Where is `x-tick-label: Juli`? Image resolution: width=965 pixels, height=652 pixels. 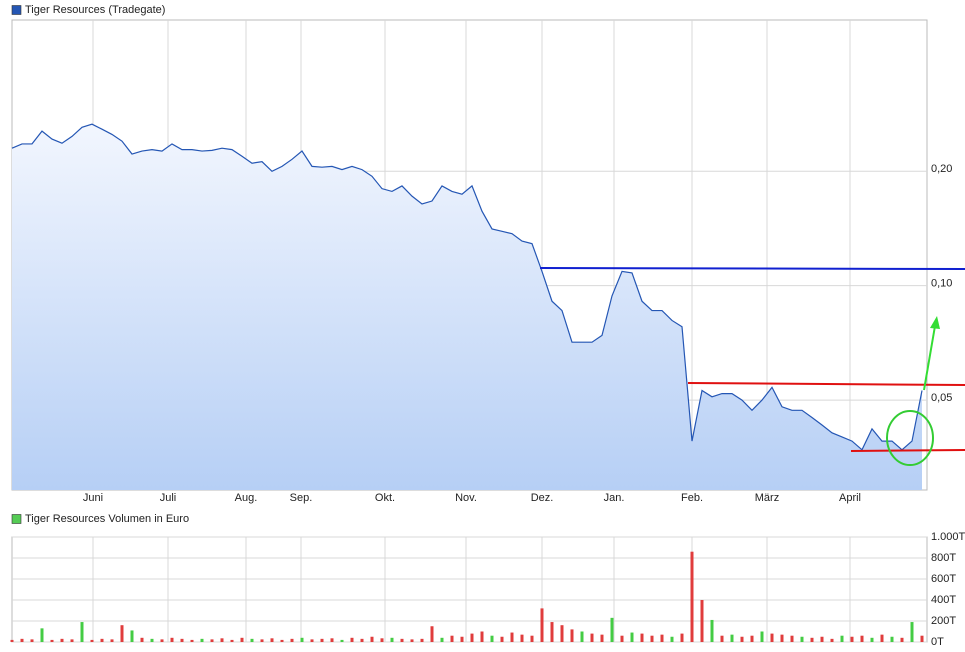 x-tick-label: Juli is located at coordinates (168, 498).